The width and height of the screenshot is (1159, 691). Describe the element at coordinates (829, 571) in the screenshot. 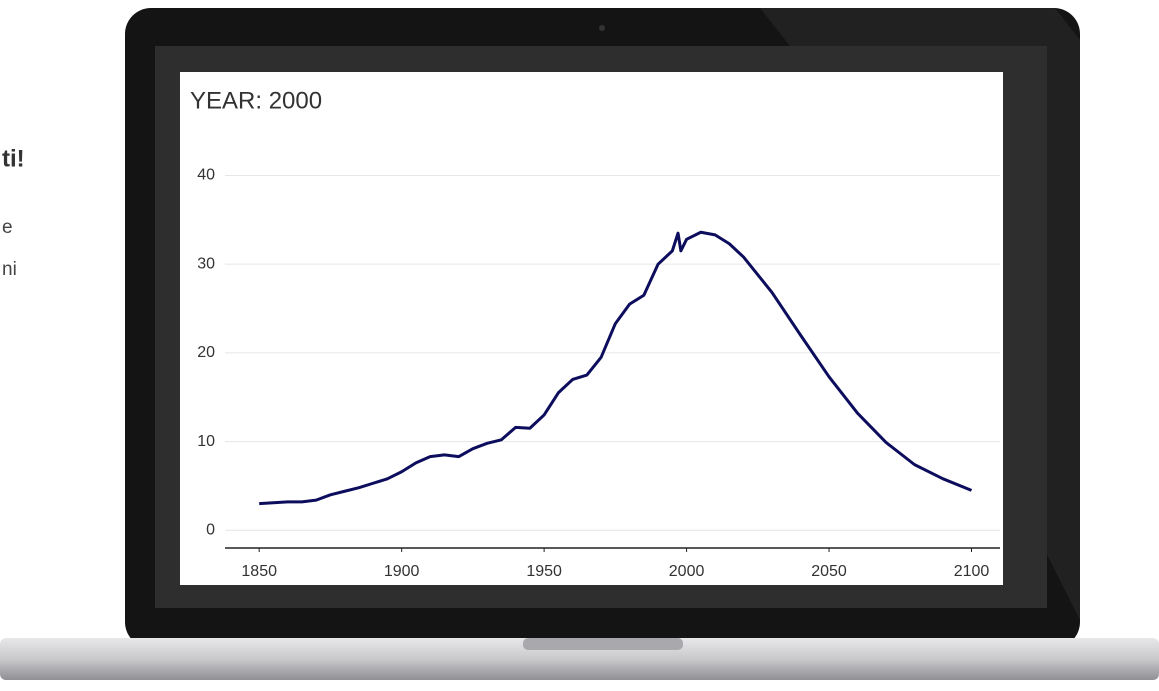

I see `x-tick-label: 2050` at that location.